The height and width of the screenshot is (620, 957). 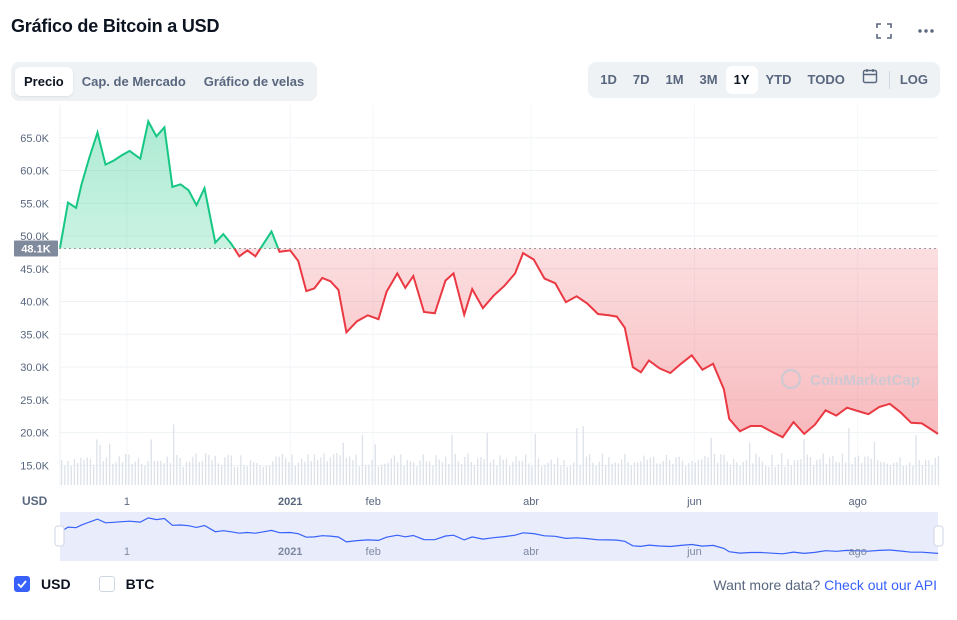 What do you see at coordinates (674, 79) in the screenshot?
I see `range-1m: 1M` at bounding box center [674, 79].